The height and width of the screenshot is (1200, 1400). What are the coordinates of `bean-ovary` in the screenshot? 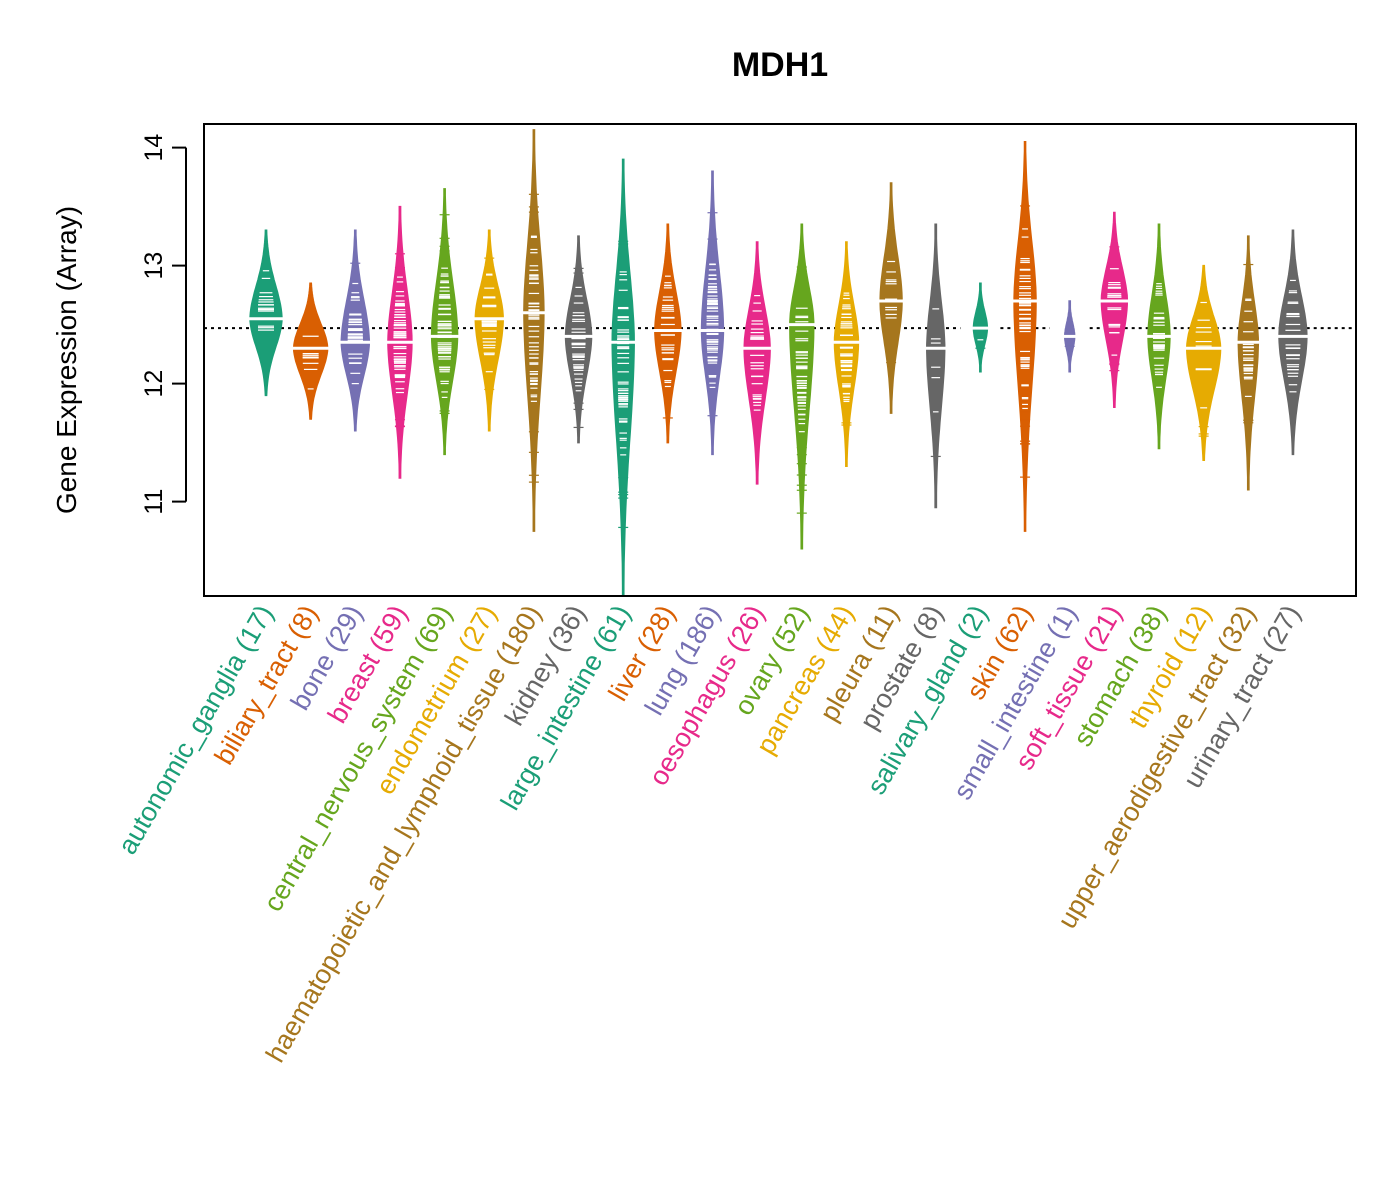 It's located at (802, 386).